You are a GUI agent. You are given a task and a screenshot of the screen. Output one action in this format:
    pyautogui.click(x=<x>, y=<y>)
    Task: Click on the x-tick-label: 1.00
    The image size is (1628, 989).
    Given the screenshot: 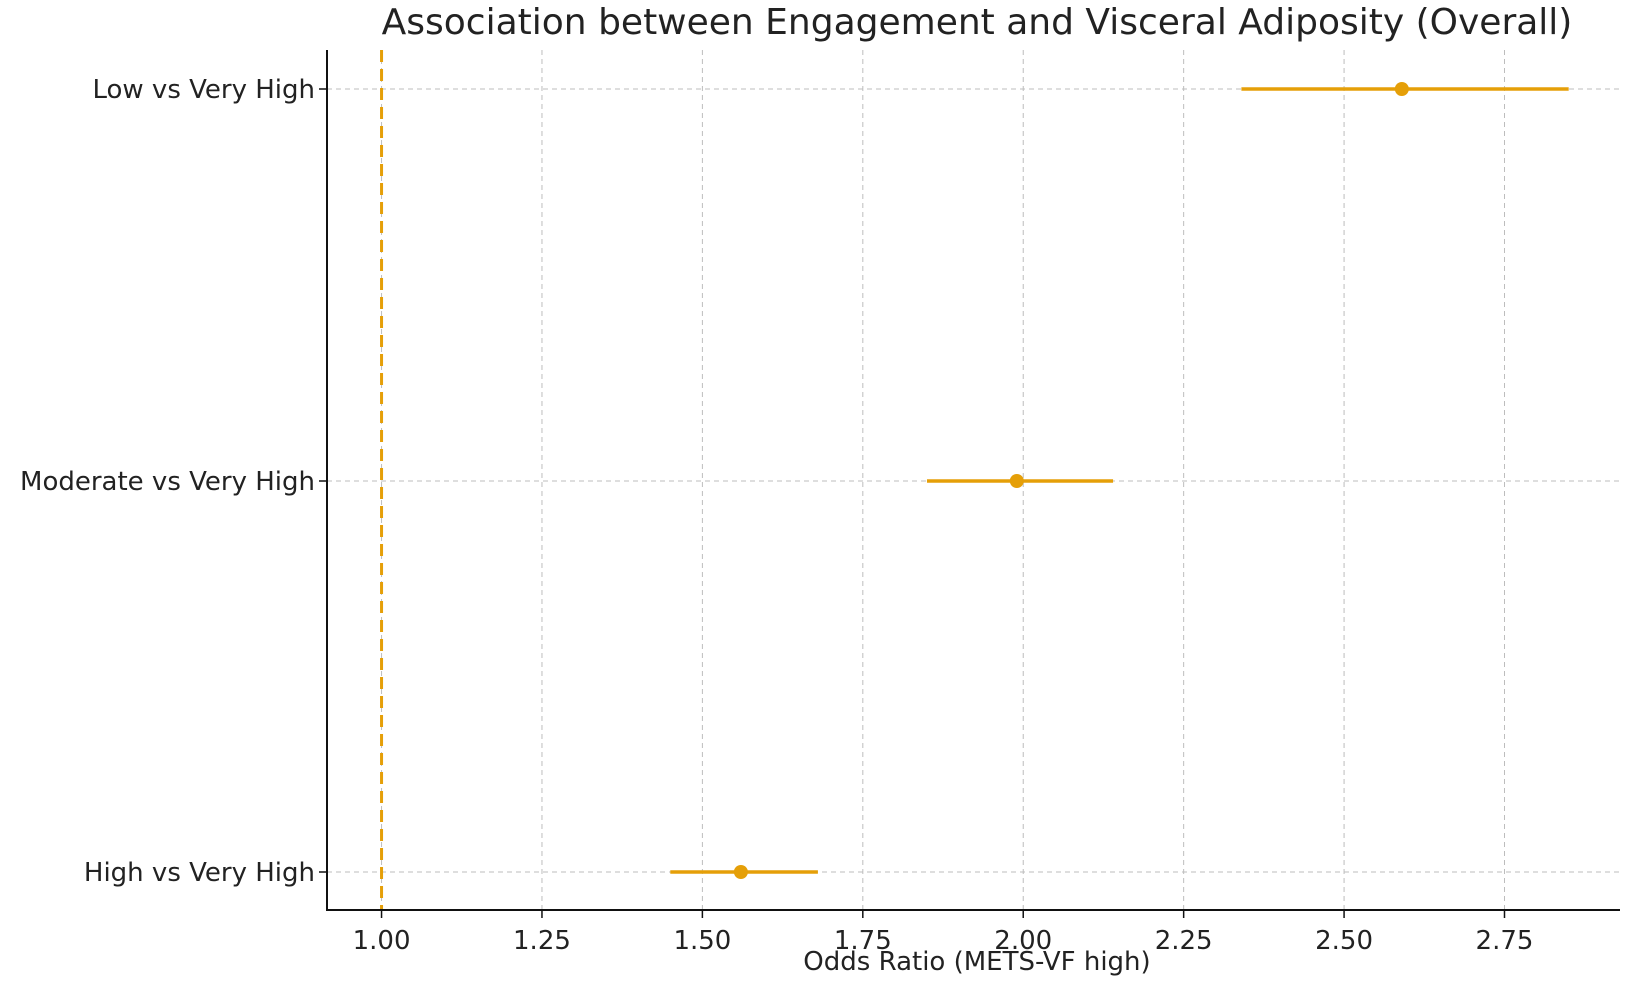 What is the action you would take?
    pyautogui.click(x=382, y=941)
    